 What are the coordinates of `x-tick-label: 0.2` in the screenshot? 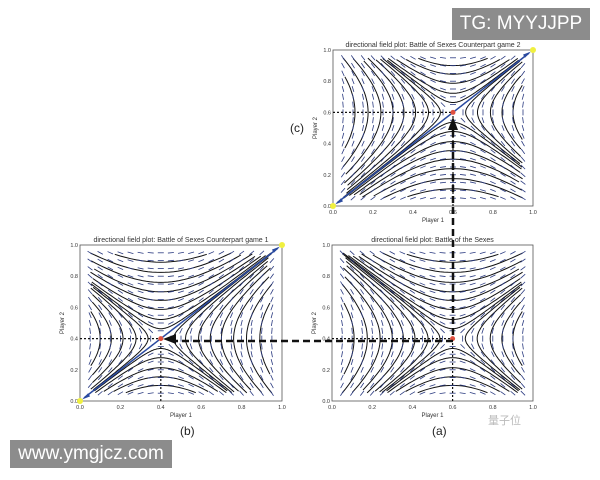 It's located at (372, 408).